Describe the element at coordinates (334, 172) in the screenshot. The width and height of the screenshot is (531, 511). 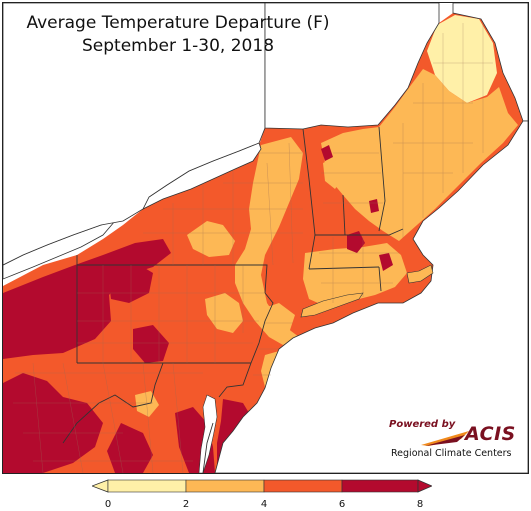
I see `region-2-4-vt` at that location.